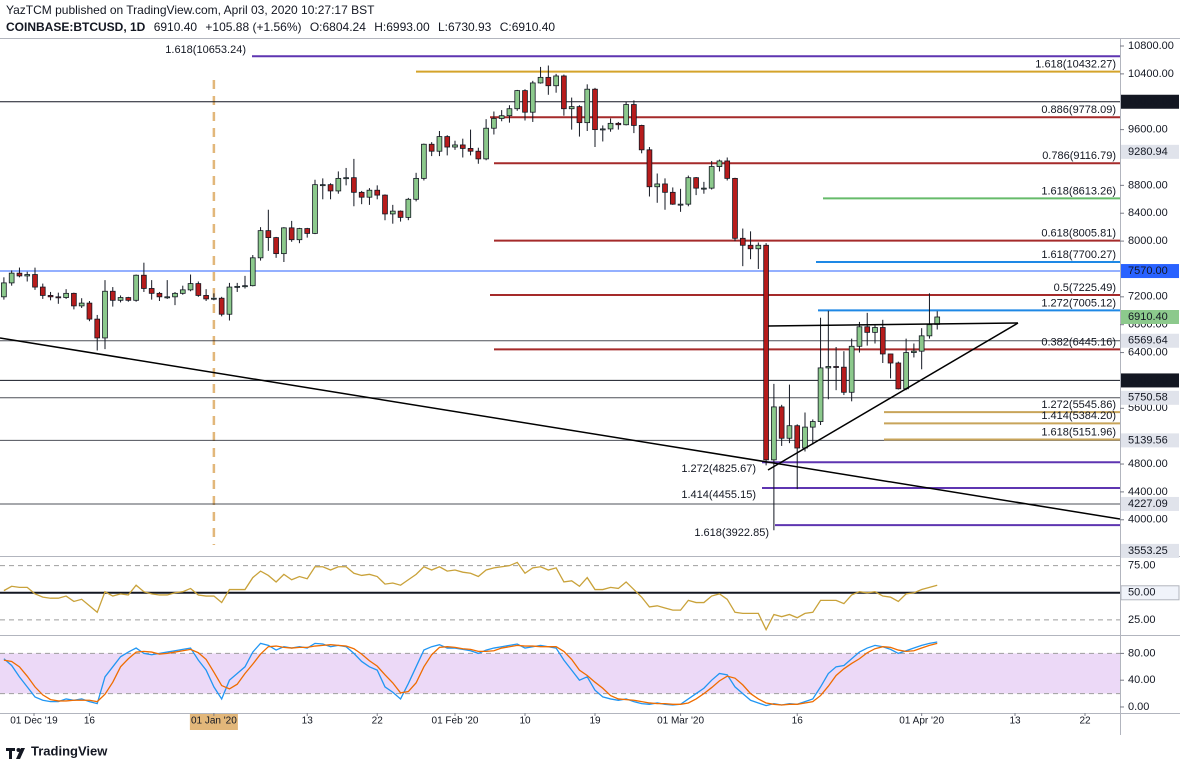 This screenshot has height=768, width=1180. I want to click on price-box-label: 7570.00, so click(1148, 271).